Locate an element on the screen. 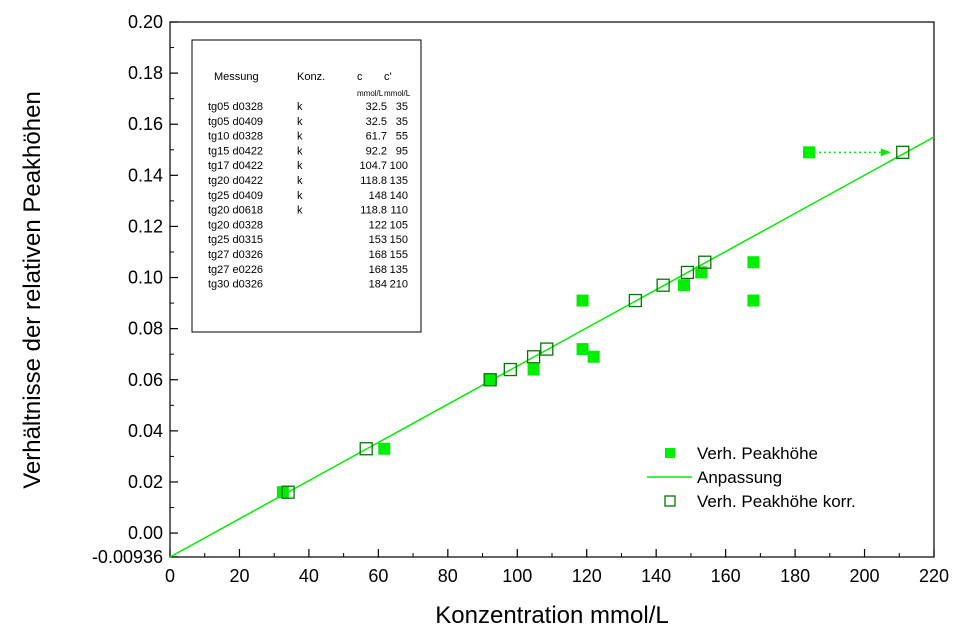 This screenshot has height=632, width=955. table-header: Konz. is located at coordinates (311, 77).